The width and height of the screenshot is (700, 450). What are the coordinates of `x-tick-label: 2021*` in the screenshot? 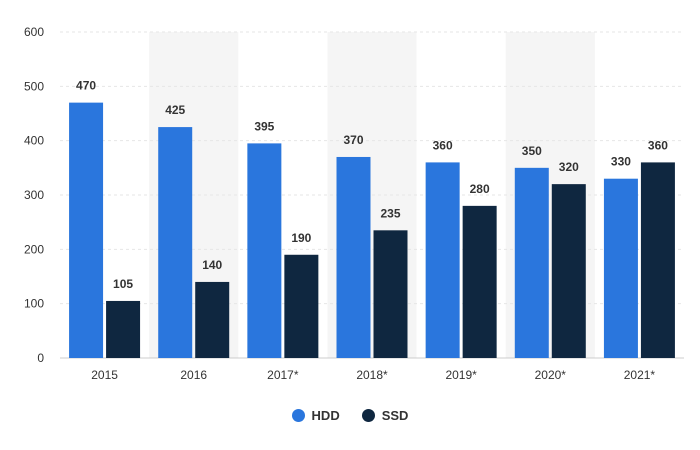 It's located at (640, 375).